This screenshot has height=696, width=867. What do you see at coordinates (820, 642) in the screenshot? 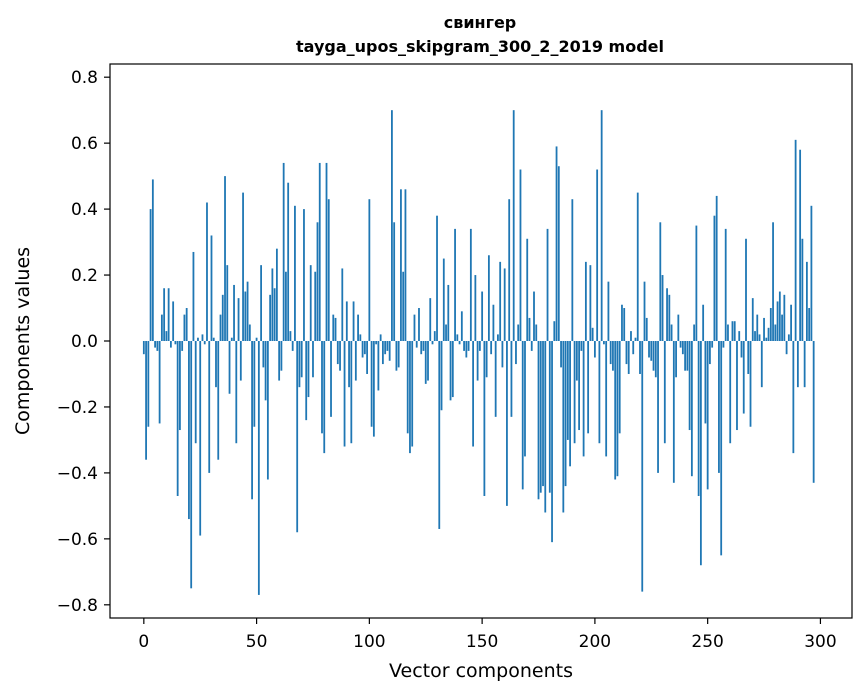
I see `x-tick-label: 300` at bounding box center [820, 642].